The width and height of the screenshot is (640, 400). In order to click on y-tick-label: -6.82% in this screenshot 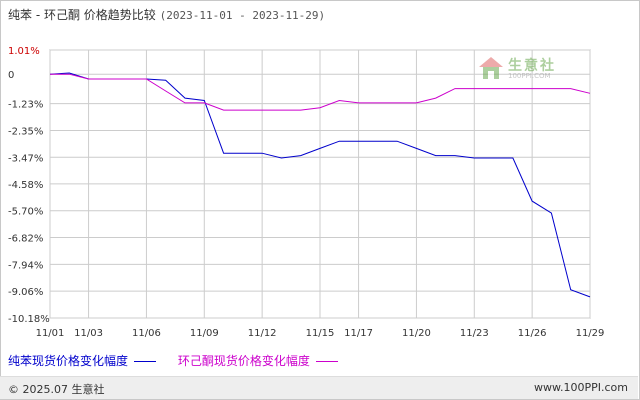, I will do `click(25, 239)`.